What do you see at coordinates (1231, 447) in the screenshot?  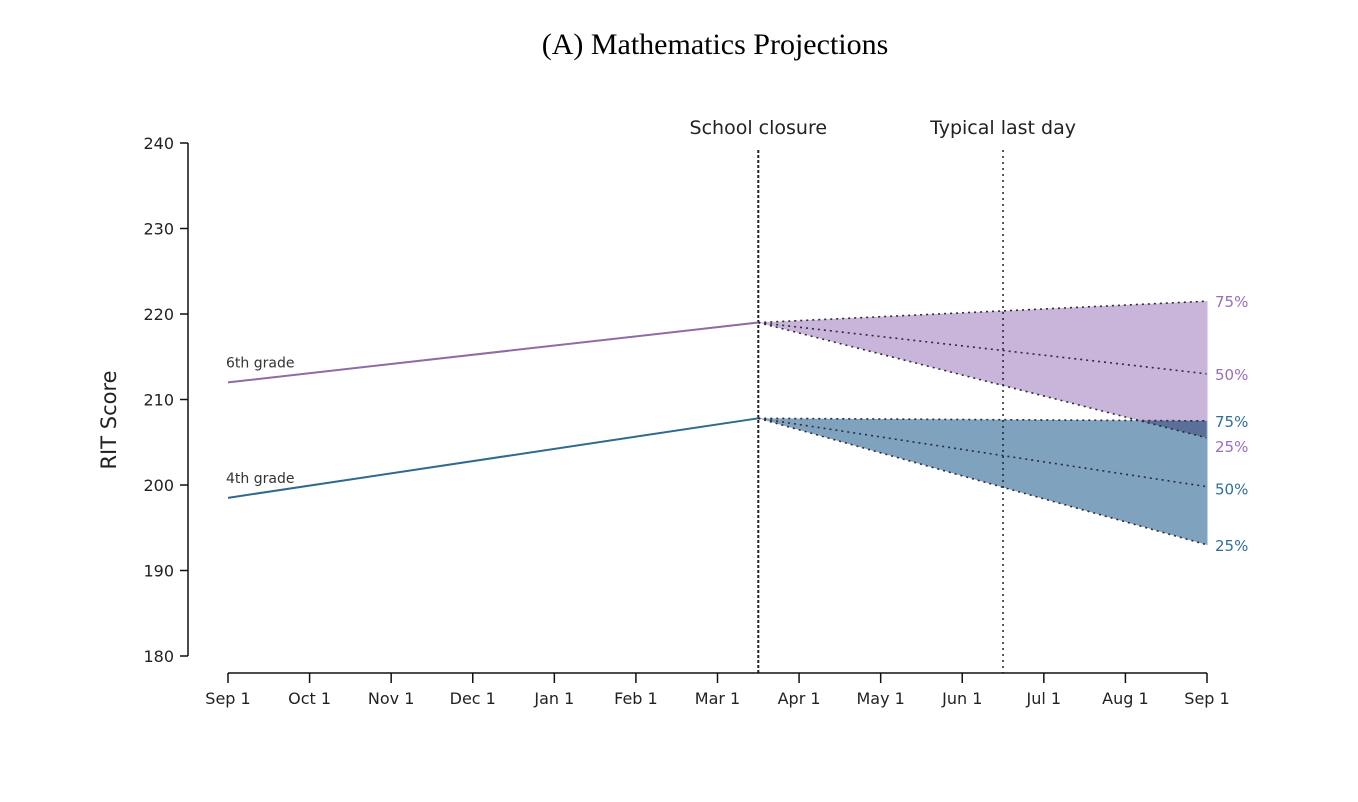 I see `sixth-grade-pct-label-25: 25%` at bounding box center [1231, 447].